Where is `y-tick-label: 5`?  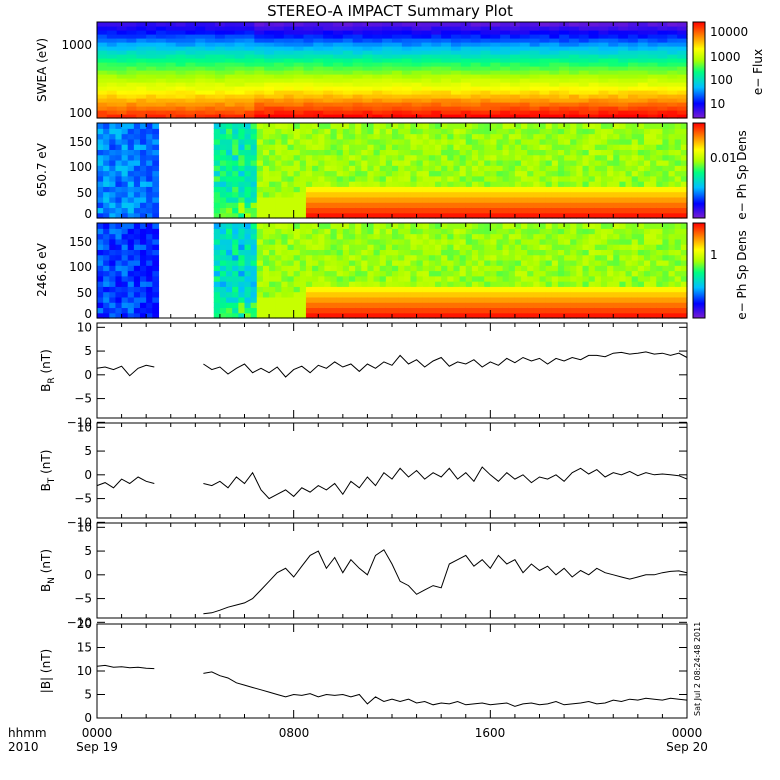
y-tick-label: 5 is located at coordinates (88, 351).